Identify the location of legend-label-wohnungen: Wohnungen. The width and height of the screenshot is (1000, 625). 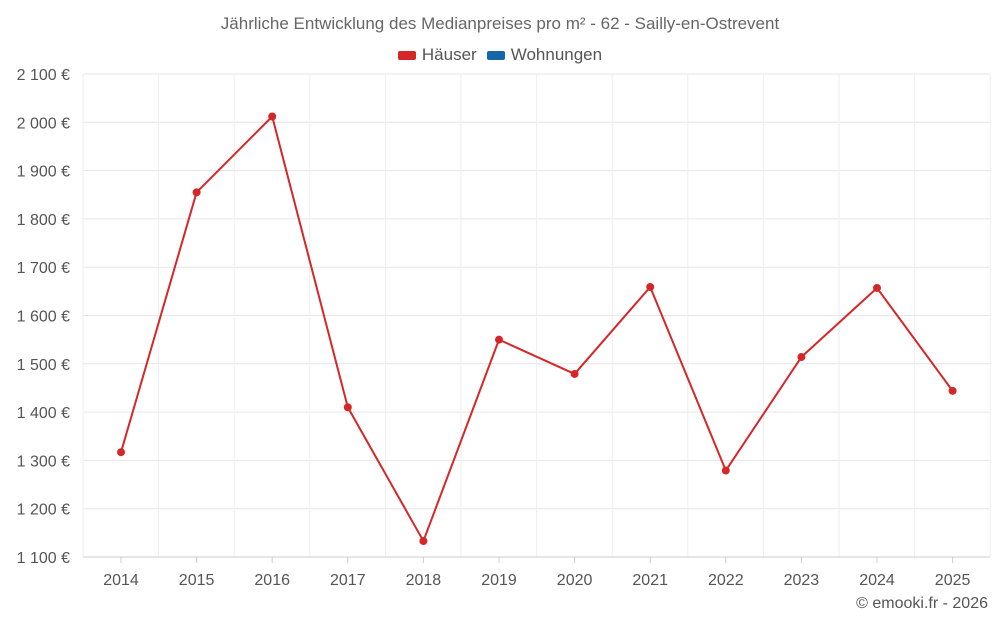
(556, 54).